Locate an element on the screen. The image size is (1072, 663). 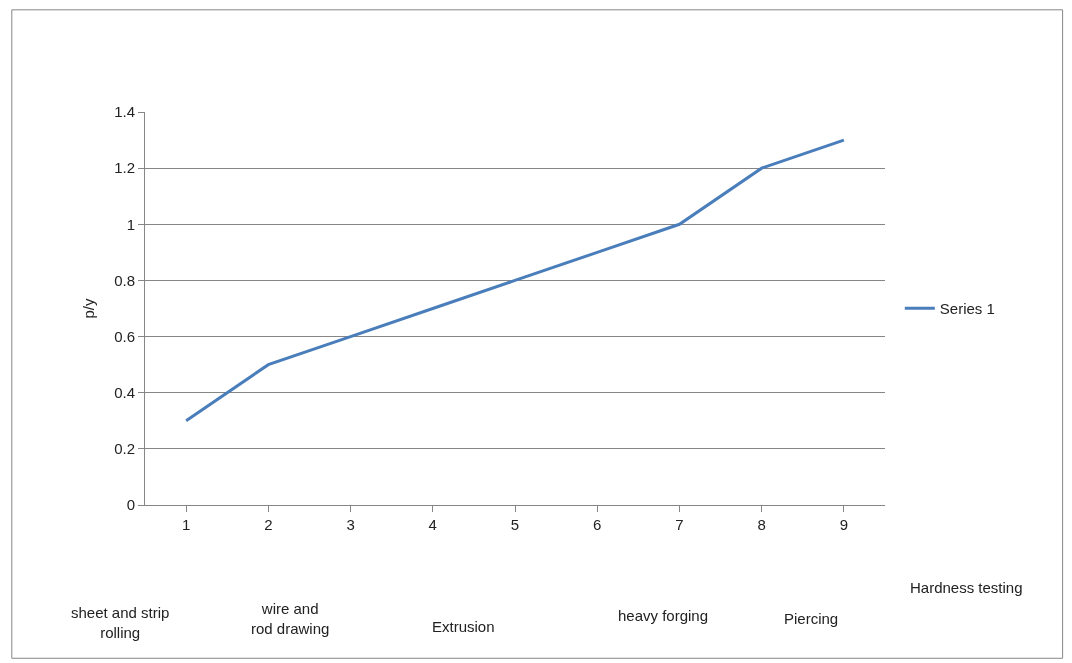
text: wire and rod drawing is located at coordinates (290, 618).